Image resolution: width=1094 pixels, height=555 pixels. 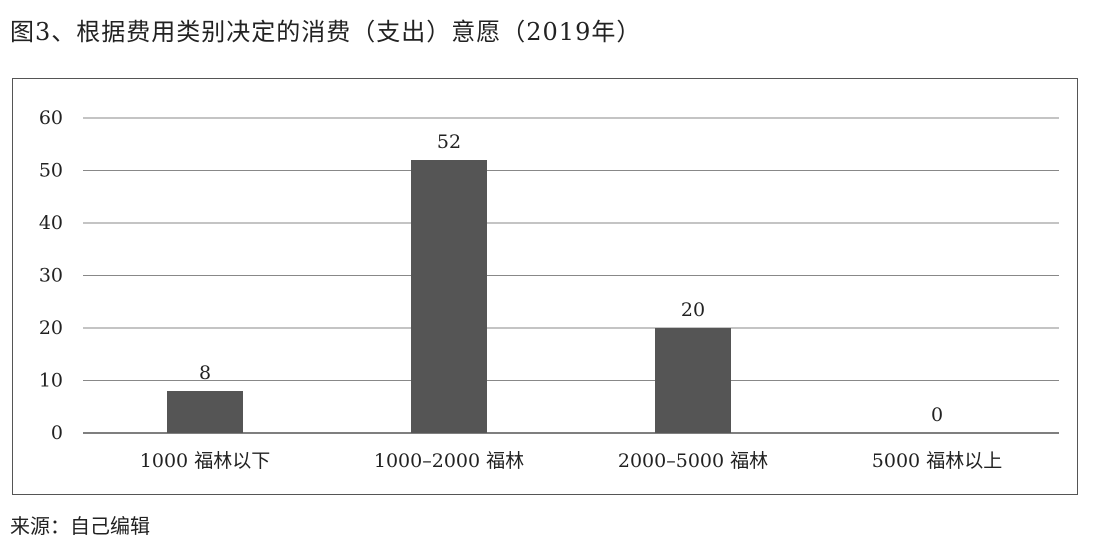 I want to click on data-label: 8, so click(x=205, y=373).